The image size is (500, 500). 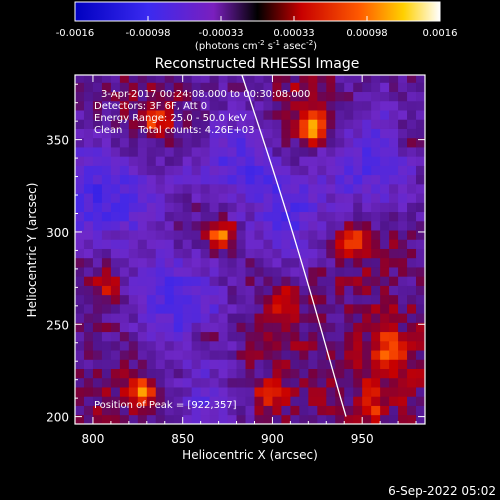 What do you see at coordinates (442, 491) in the screenshot?
I see `footer-date: 6-Sep-2022 05:02` at bounding box center [442, 491].